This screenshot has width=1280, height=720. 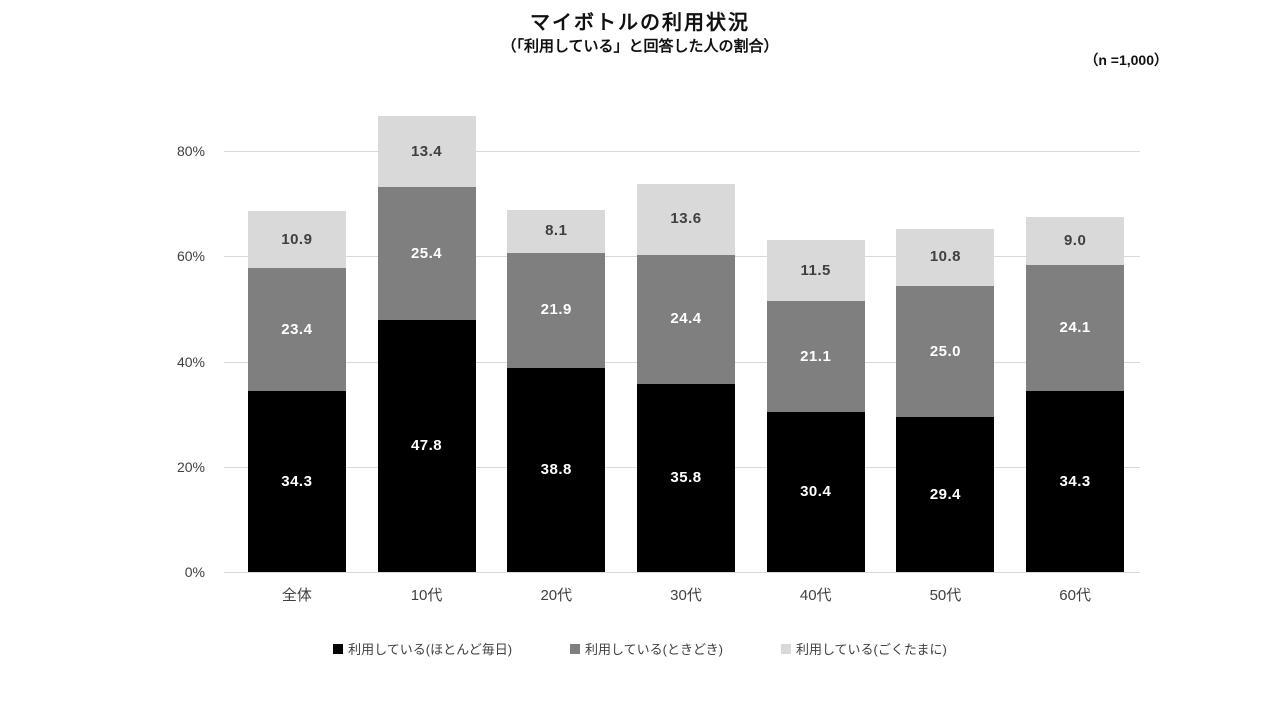 I want to click on bar-value-label: 23.4, so click(x=297, y=329).